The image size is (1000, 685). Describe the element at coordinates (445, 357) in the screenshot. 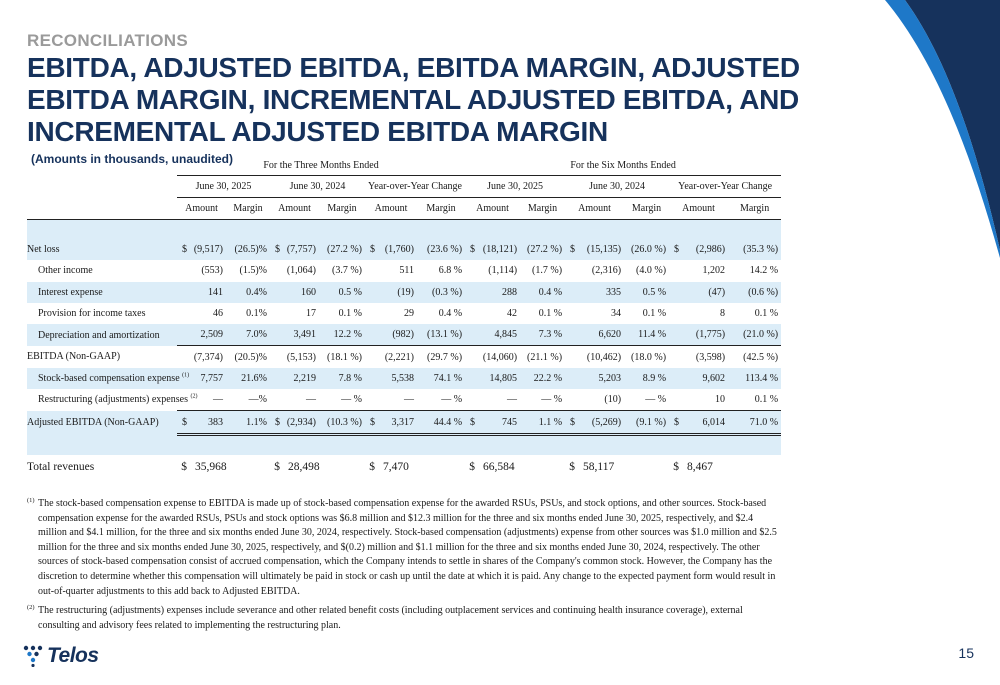

I see `margin-cell: (29.7 %)` at that location.